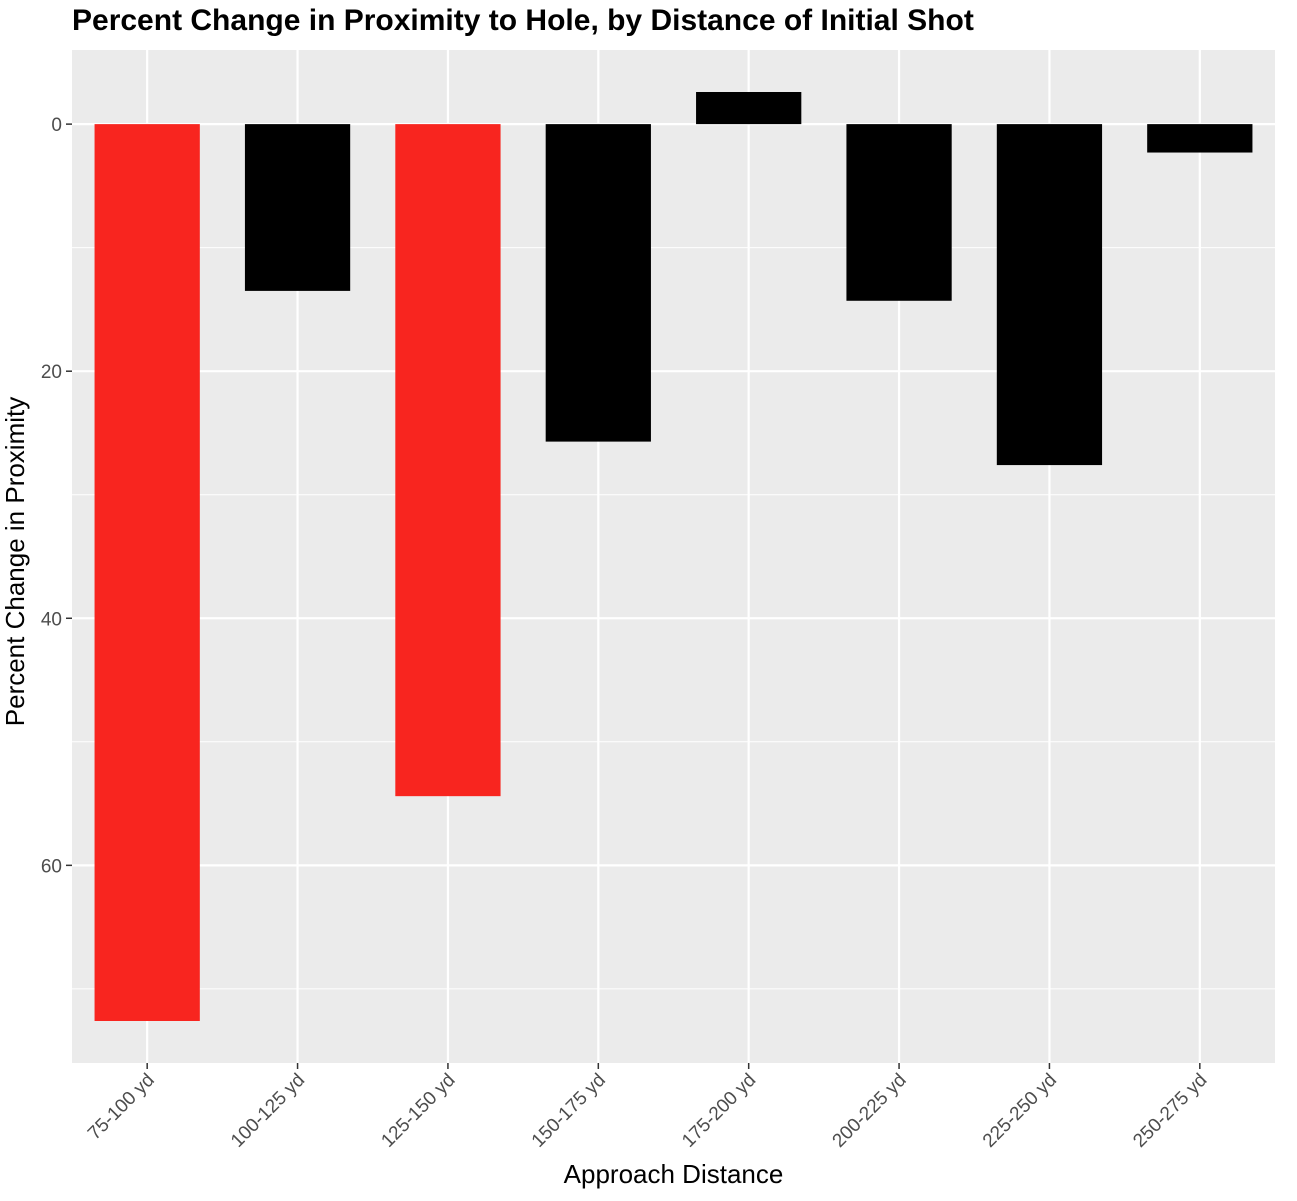 This screenshot has height=1201, width=1297. What do you see at coordinates (1049, 295) in the screenshot?
I see `bar-225-250-yd` at bounding box center [1049, 295].